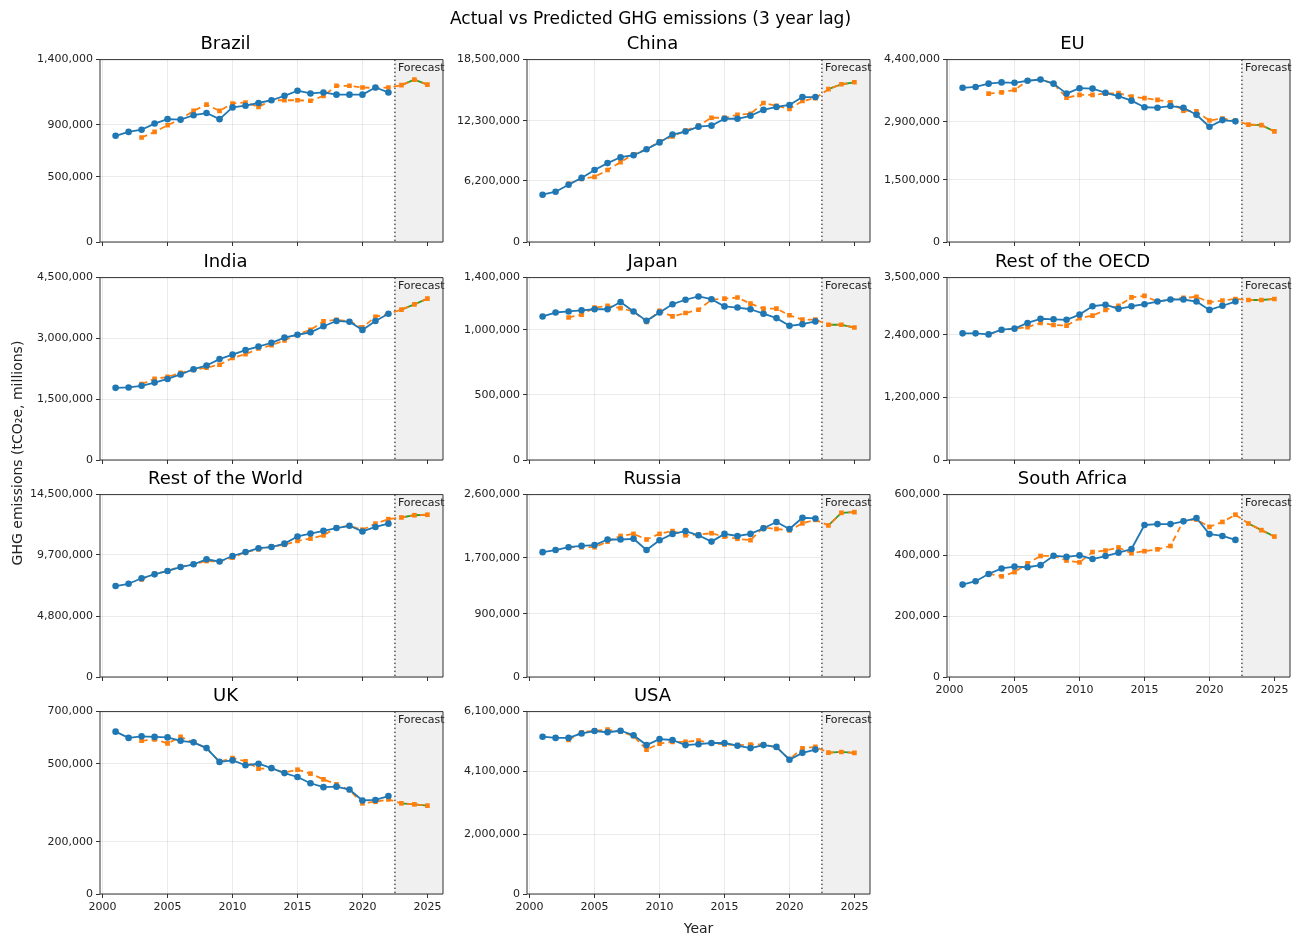 The image size is (1301, 934). Describe the element at coordinates (492, 834) in the screenshot. I see `y-tick-label: 2,000,000` at that location.